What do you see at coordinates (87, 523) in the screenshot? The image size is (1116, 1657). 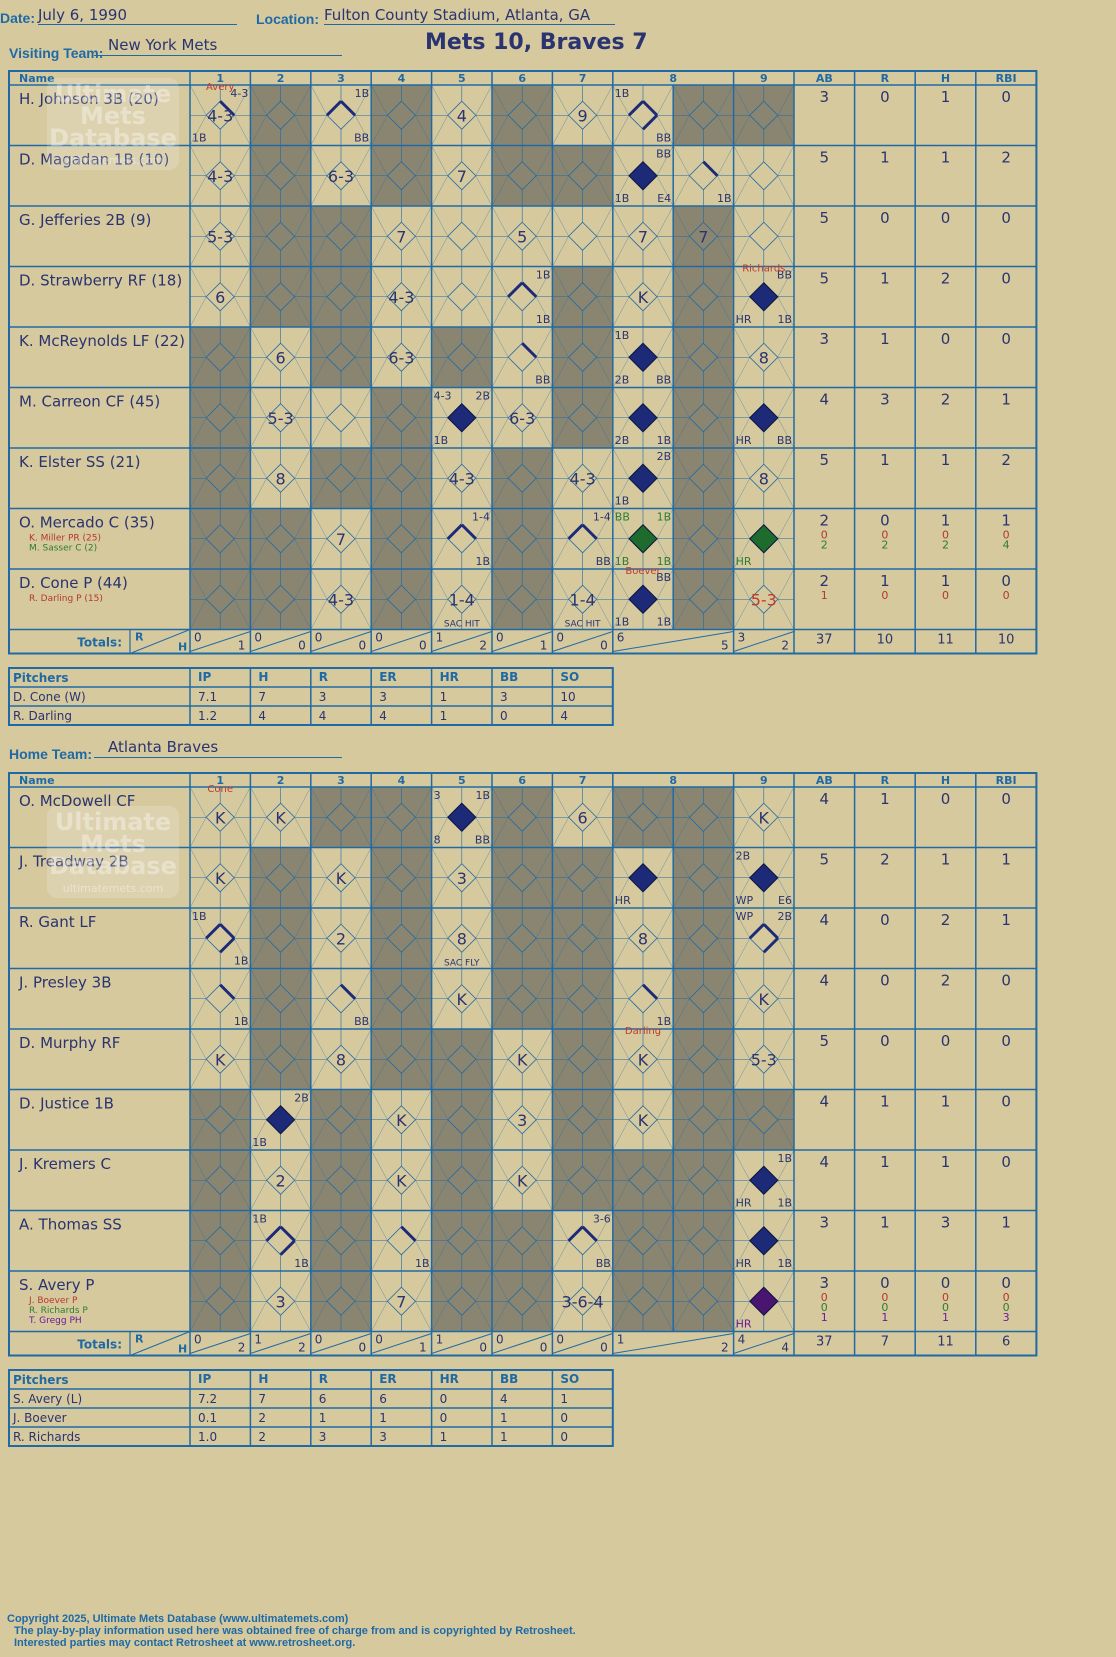 I see `visitors-batter-name: O. Mercado C (35)` at bounding box center [87, 523].